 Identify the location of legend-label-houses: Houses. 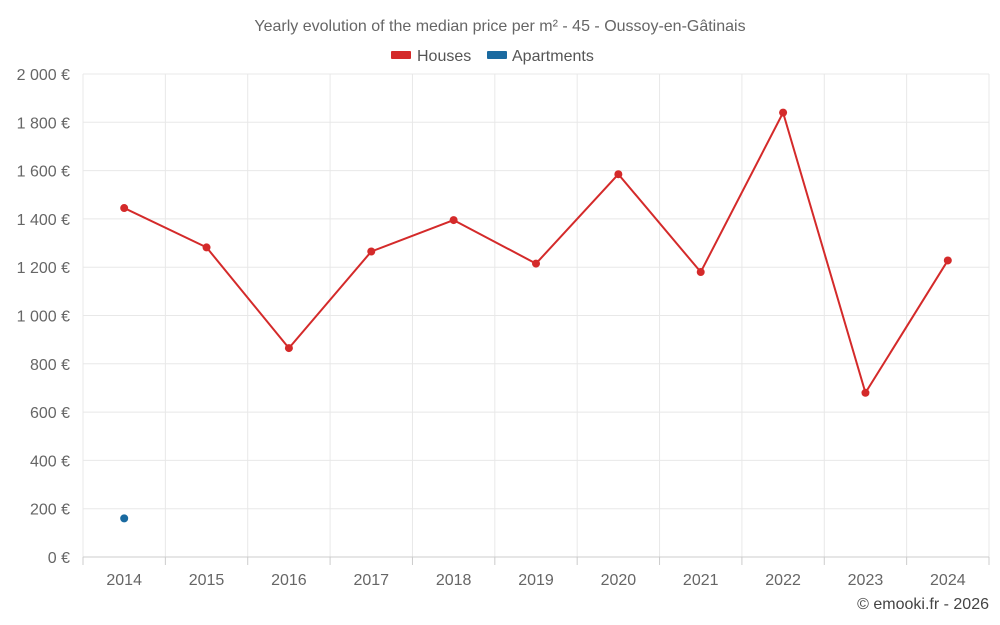
(444, 56).